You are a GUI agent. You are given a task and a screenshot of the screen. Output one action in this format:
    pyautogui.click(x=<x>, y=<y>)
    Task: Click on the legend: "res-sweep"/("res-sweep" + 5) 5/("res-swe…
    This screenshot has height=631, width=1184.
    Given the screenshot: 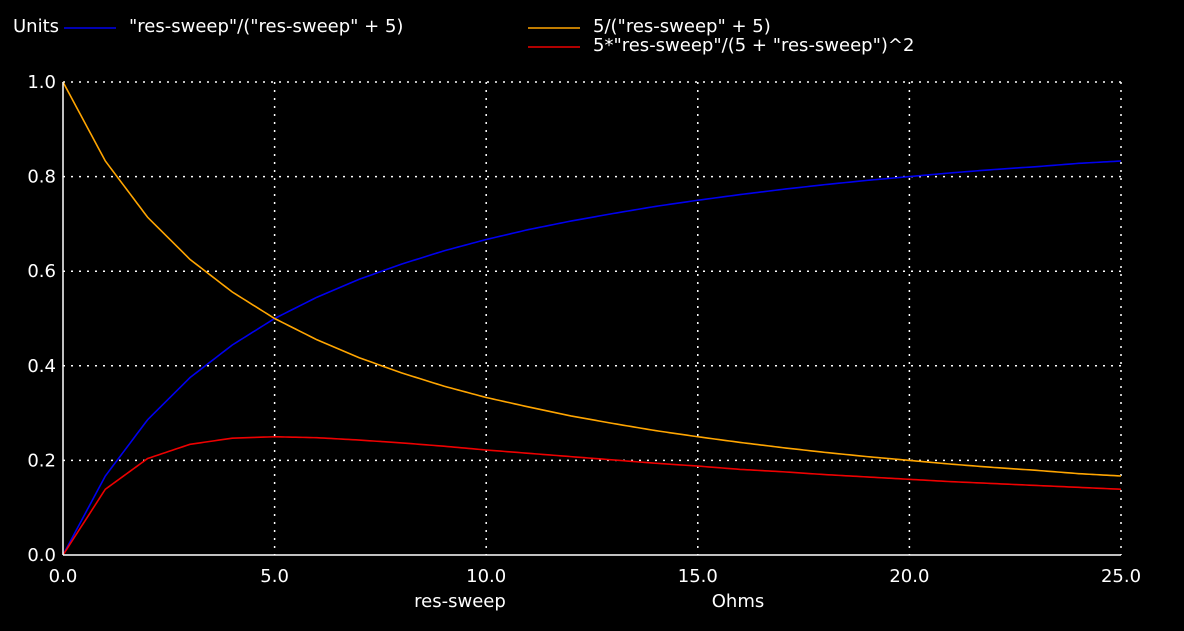 What is the action you would take?
    pyautogui.click(x=489, y=36)
    